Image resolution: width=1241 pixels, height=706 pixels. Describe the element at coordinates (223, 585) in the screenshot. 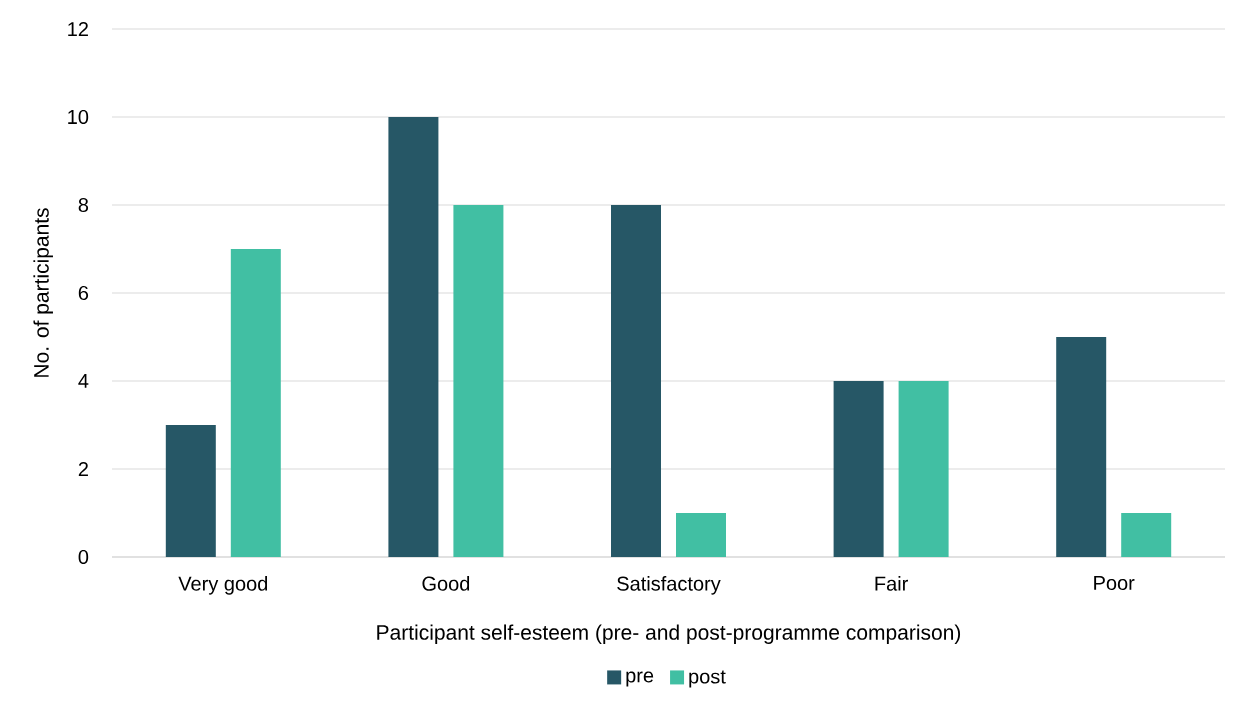

I see `x-tick-label: Very good` at that location.